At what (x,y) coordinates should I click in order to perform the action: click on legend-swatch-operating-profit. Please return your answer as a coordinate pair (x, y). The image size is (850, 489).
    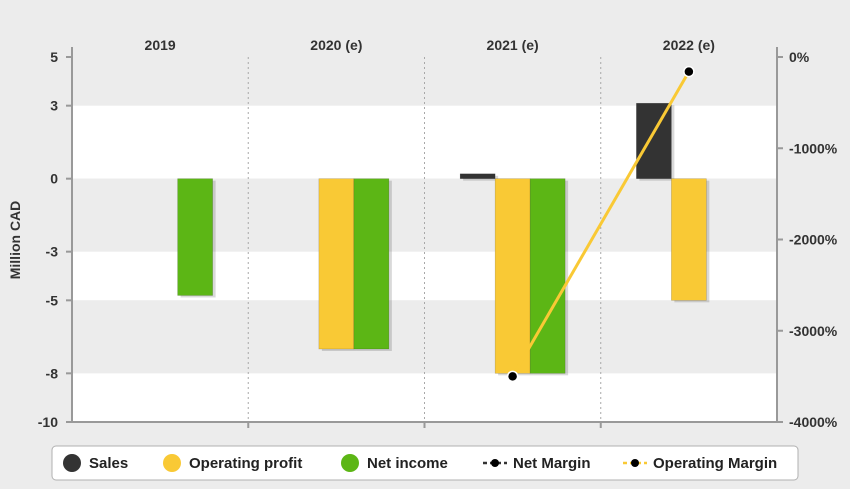
    Looking at the image, I should click on (172, 463).